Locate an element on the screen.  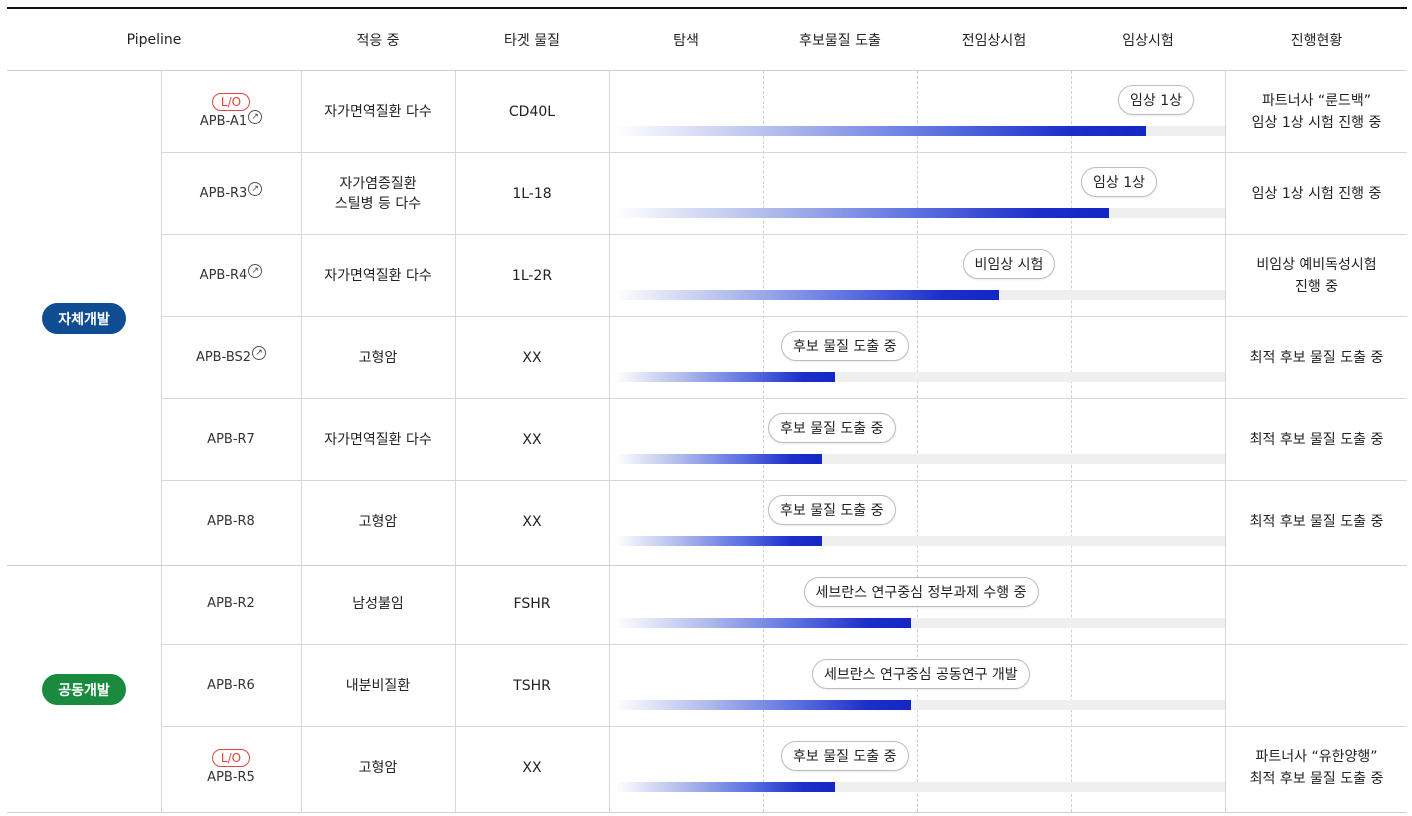
status-cell is located at coordinates (1316, 604).